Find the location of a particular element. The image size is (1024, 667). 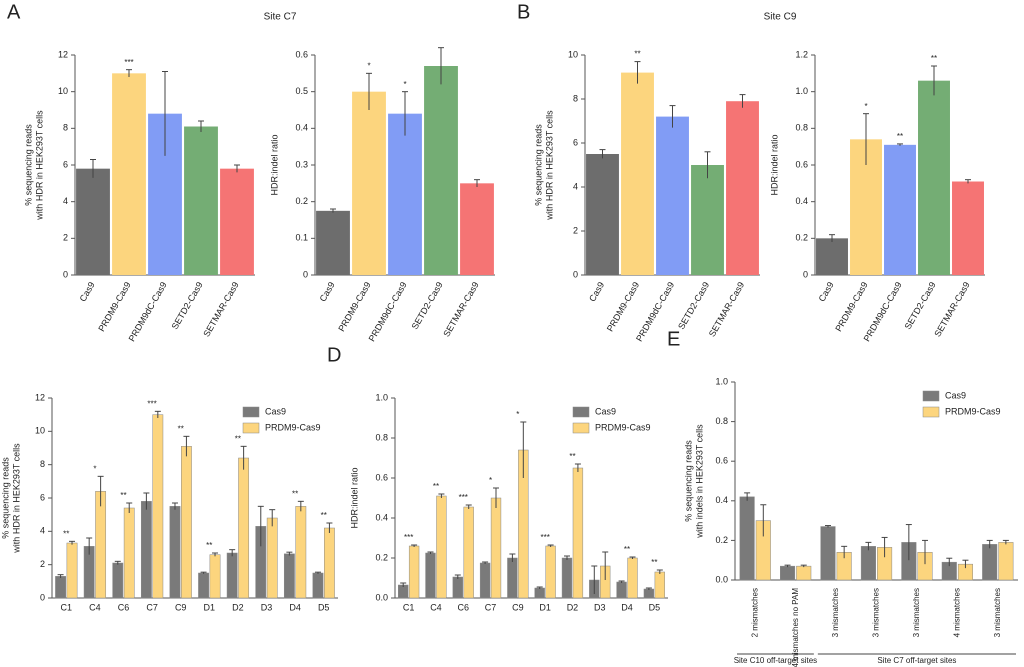

x-tick-label: D2 is located at coordinates (238, 607).